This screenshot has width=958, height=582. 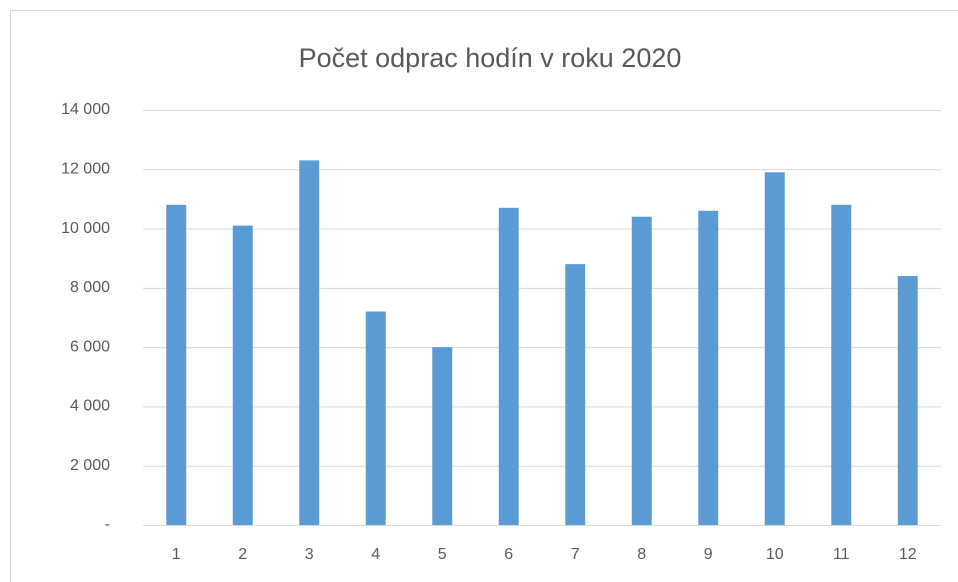 What do you see at coordinates (575, 554) in the screenshot?
I see `x-tick-label: 7` at bounding box center [575, 554].